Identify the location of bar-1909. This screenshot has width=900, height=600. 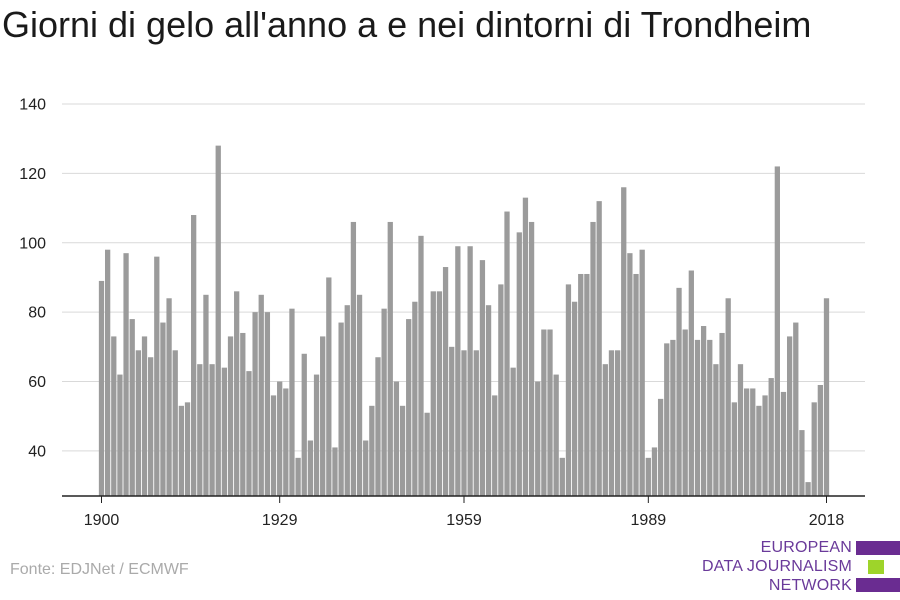
(157, 376).